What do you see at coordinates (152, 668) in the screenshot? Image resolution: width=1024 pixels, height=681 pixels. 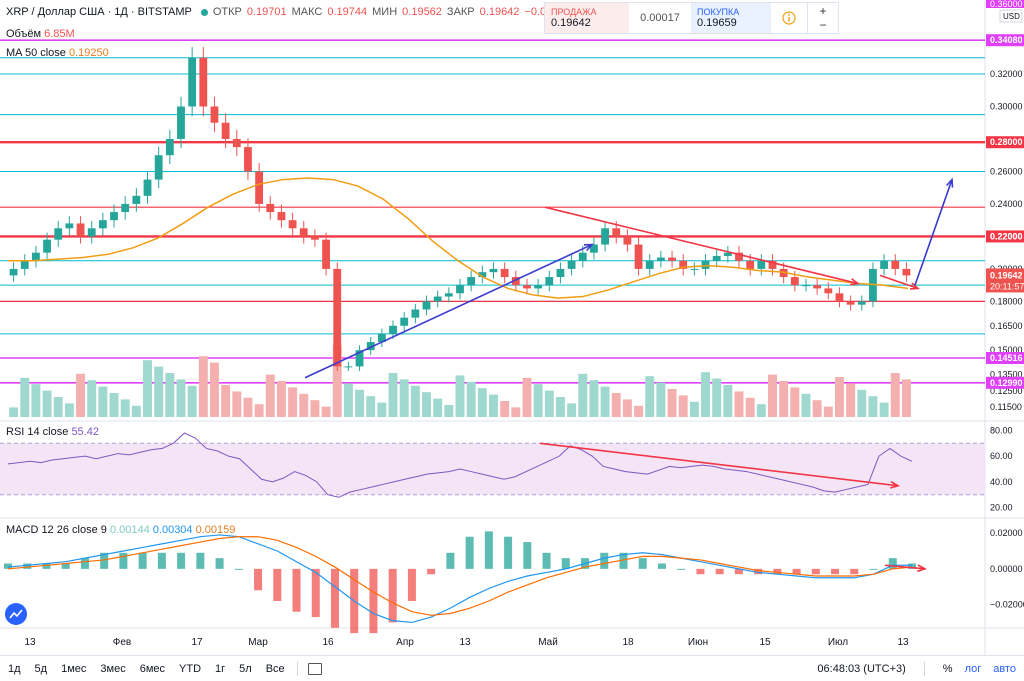 I see `timeframe-button: 6мес` at bounding box center [152, 668].